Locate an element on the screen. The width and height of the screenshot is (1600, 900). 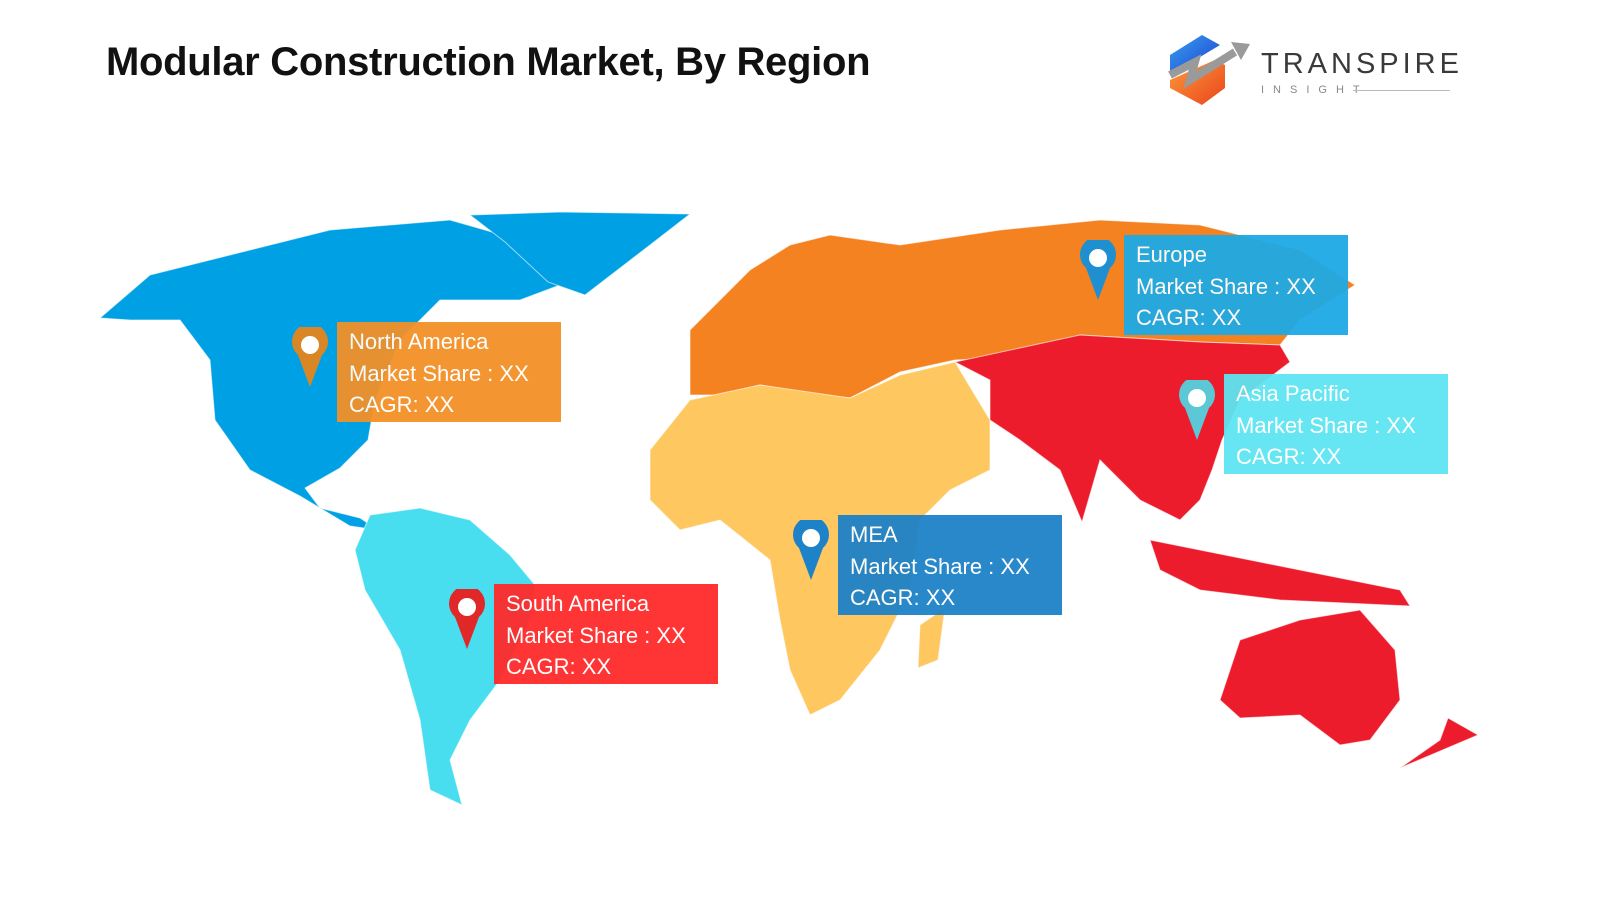
region-name: Asia Pacific is located at coordinates (1293, 393).